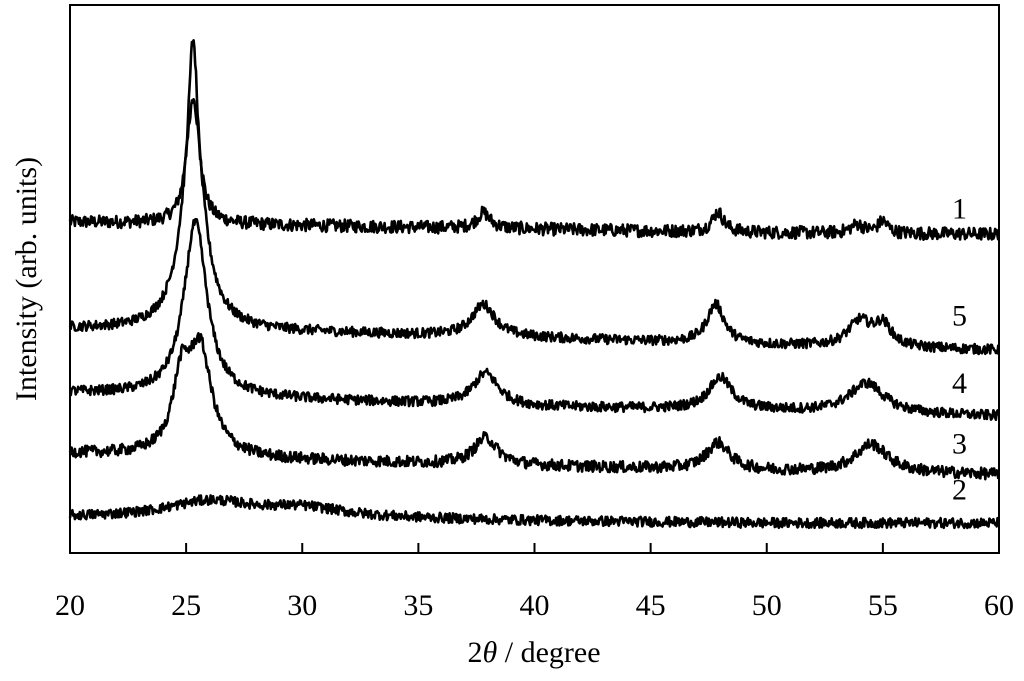  I want to click on x-tick-label: 30, so click(302, 605).